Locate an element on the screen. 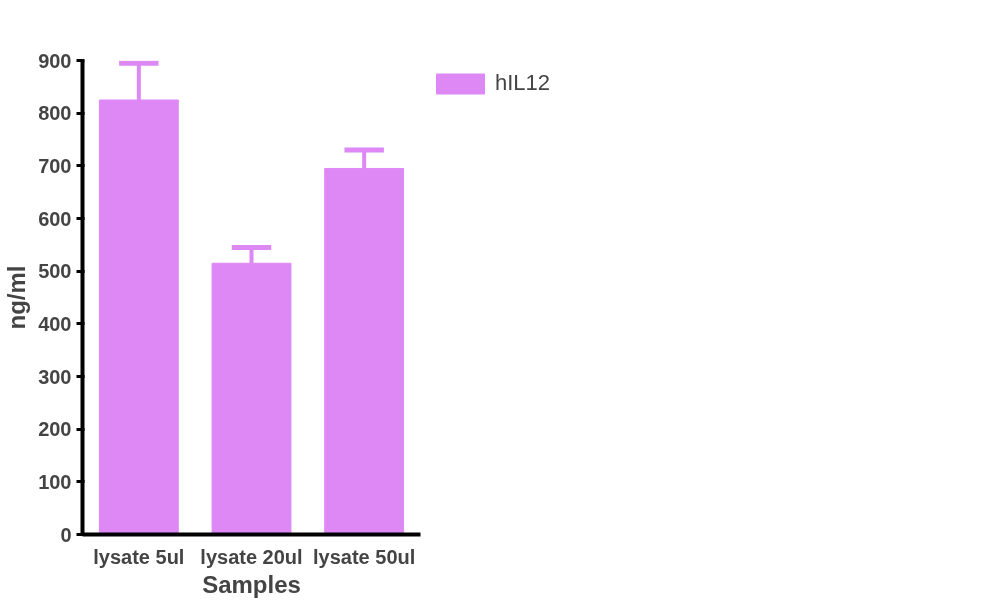  x-axis-title: Samples is located at coordinates (251, 584).